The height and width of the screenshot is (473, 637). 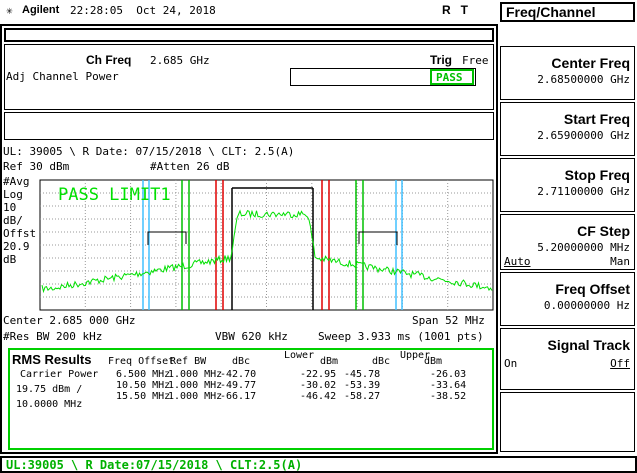 I want to click on column-header: Lower, so click(x=299, y=355).